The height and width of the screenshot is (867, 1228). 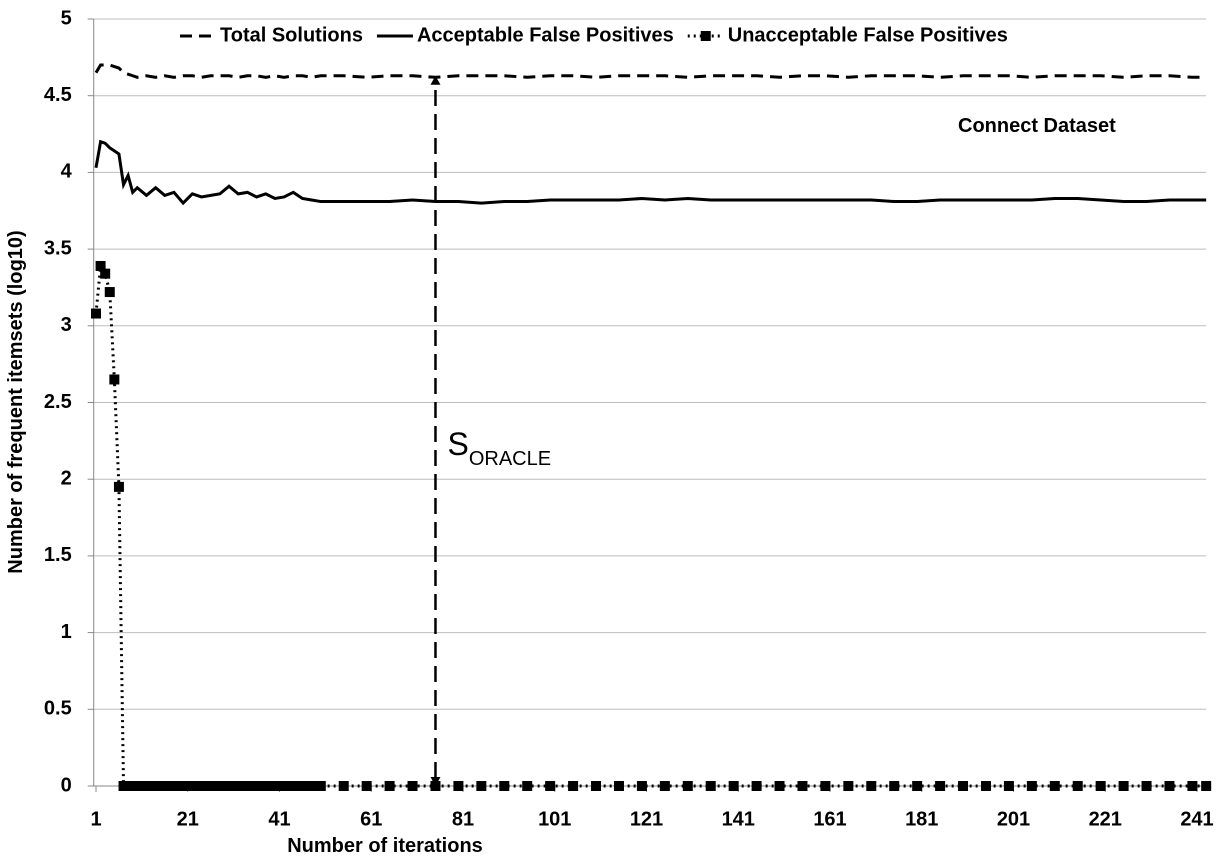 What do you see at coordinates (58, 555) in the screenshot?
I see `y-tick-label: 1.5` at bounding box center [58, 555].